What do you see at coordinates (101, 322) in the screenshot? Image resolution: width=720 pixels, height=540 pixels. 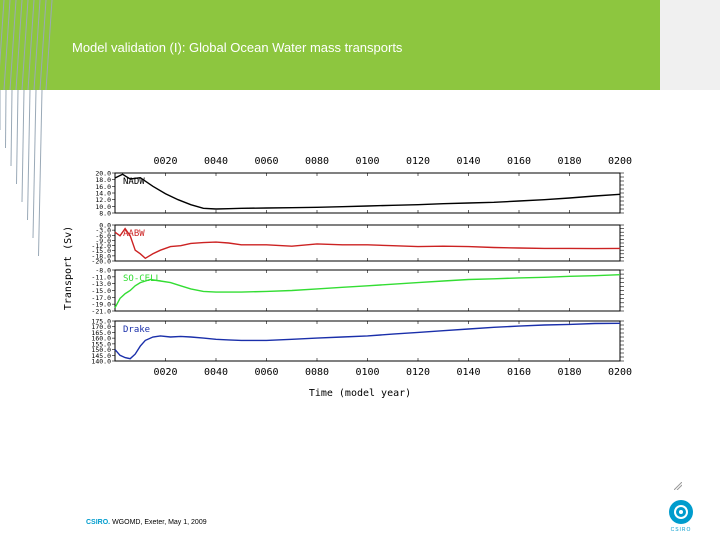 I see `y-tick-label: 175.0` at bounding box center [101, 322].